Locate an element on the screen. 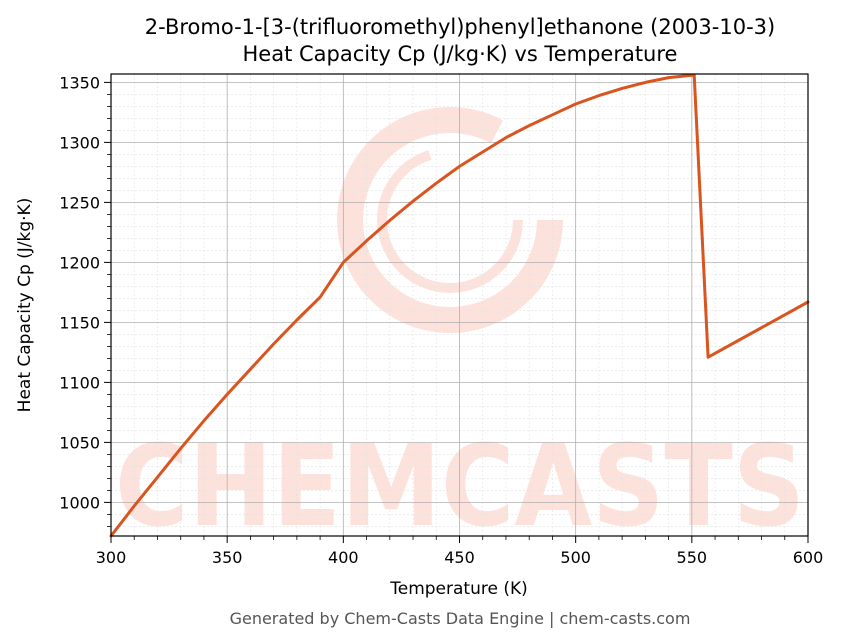  y-tick-label: 1350 is located at coordinates (79, 82).